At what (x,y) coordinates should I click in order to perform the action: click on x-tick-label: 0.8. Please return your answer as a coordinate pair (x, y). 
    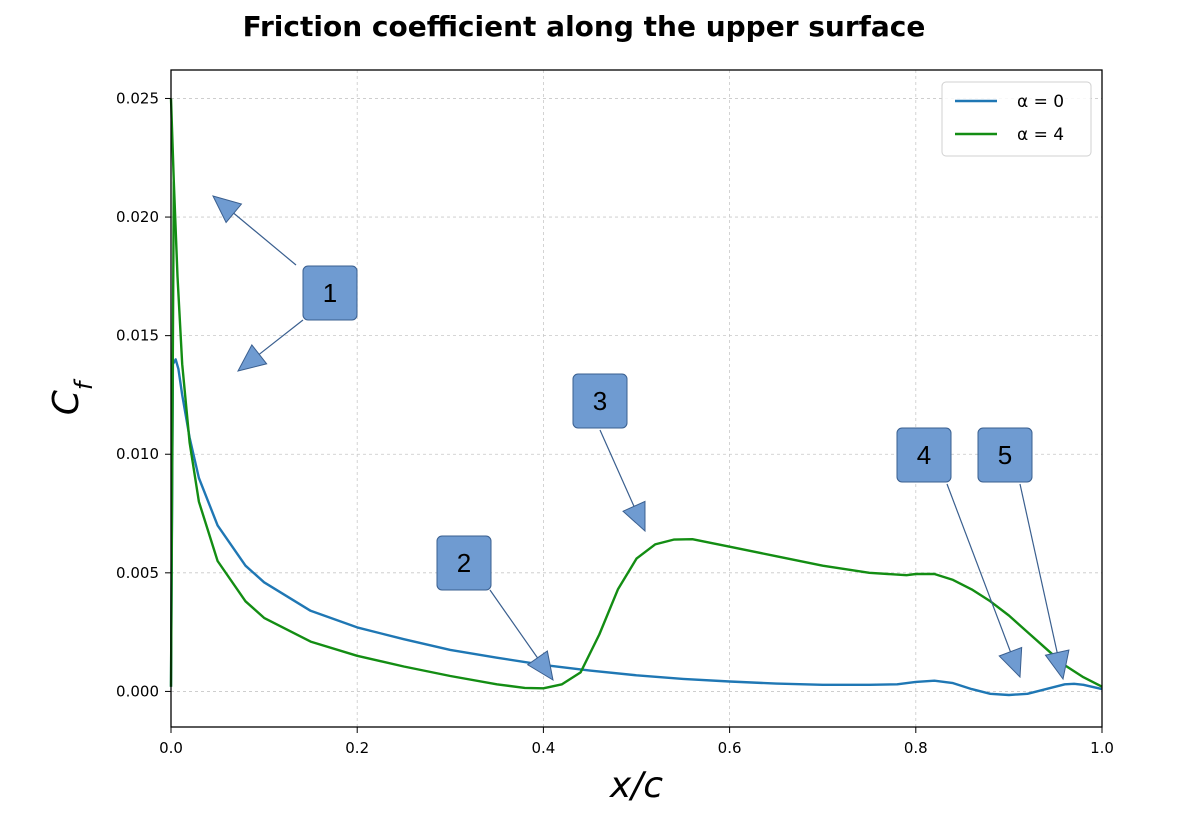
    Looking at the image, I should click on (916, 748).